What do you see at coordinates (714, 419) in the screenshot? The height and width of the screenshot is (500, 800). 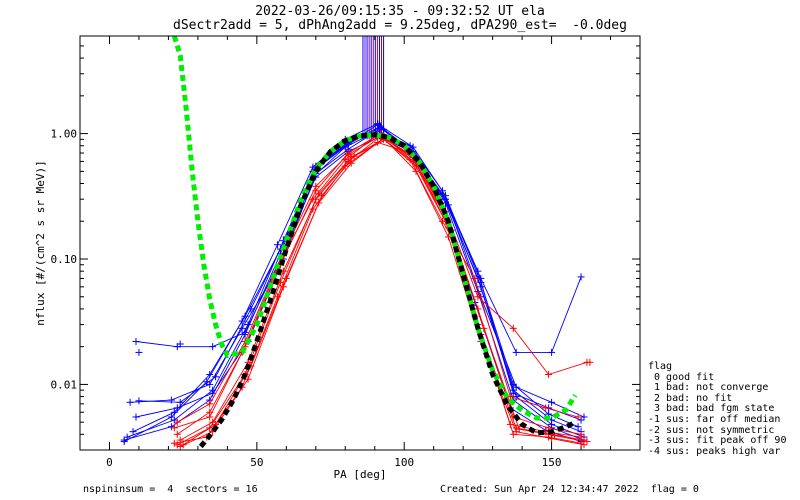 I see `legend-entry: -1 sus: far off median` at bounding box center [714, 419].